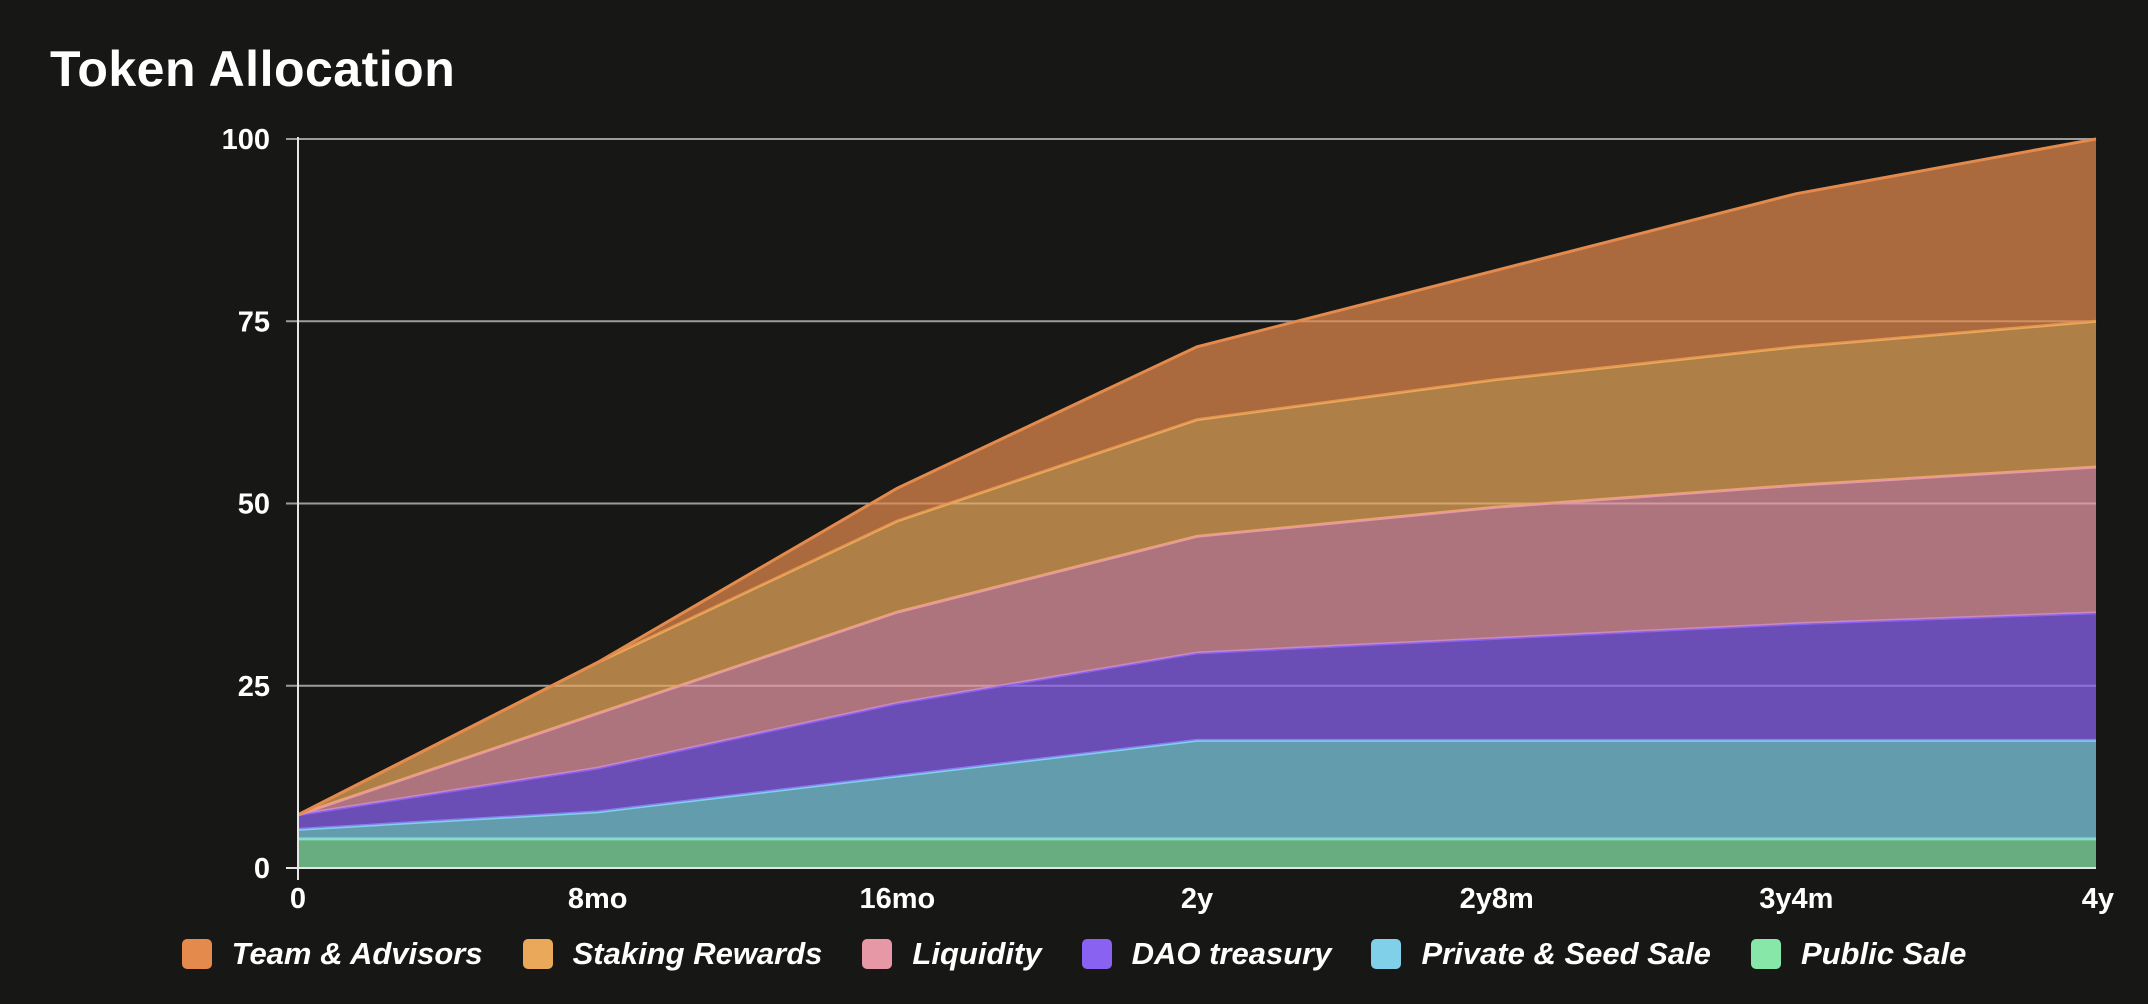  Describe the element at coordinates (1197, 899) in the screenshot. I see `x-tick-label: 2y` at that location.